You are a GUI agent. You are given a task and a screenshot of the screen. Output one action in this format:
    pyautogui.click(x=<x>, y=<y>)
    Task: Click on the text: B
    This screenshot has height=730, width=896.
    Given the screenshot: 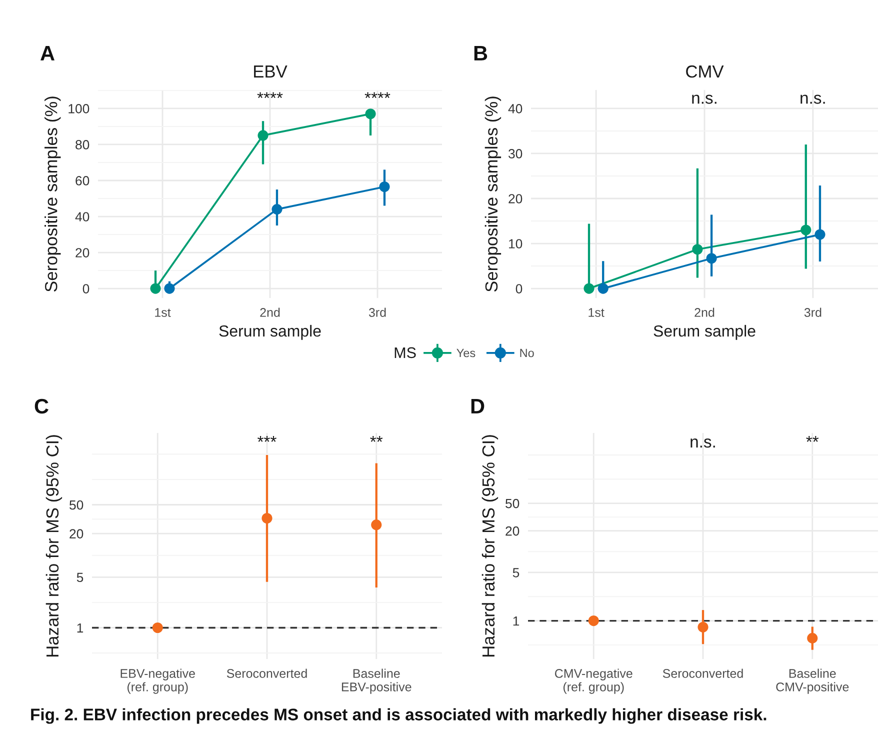 What is the action you would take?
    pyautogui.click(x=481, y=53)
    